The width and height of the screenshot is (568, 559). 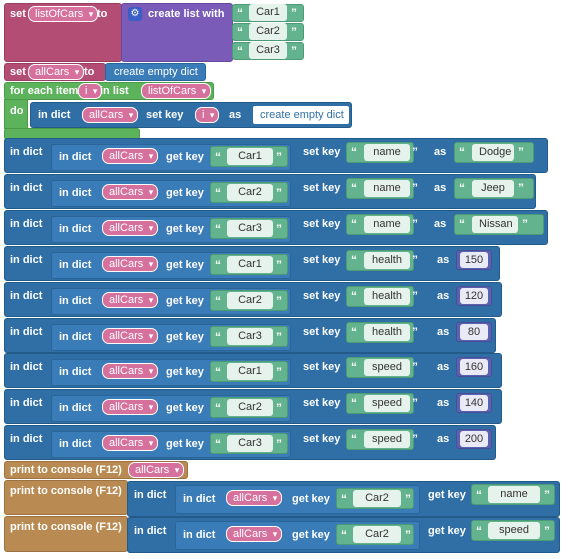 I want to click on value-string: Dodge, so click(x=493, y=152).